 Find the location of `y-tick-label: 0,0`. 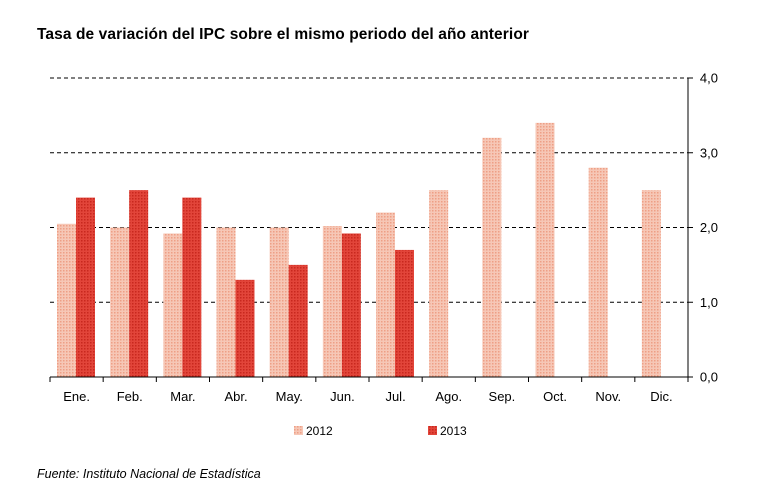

y-tick-label: 0,0 is located at coordinates (709, 377).